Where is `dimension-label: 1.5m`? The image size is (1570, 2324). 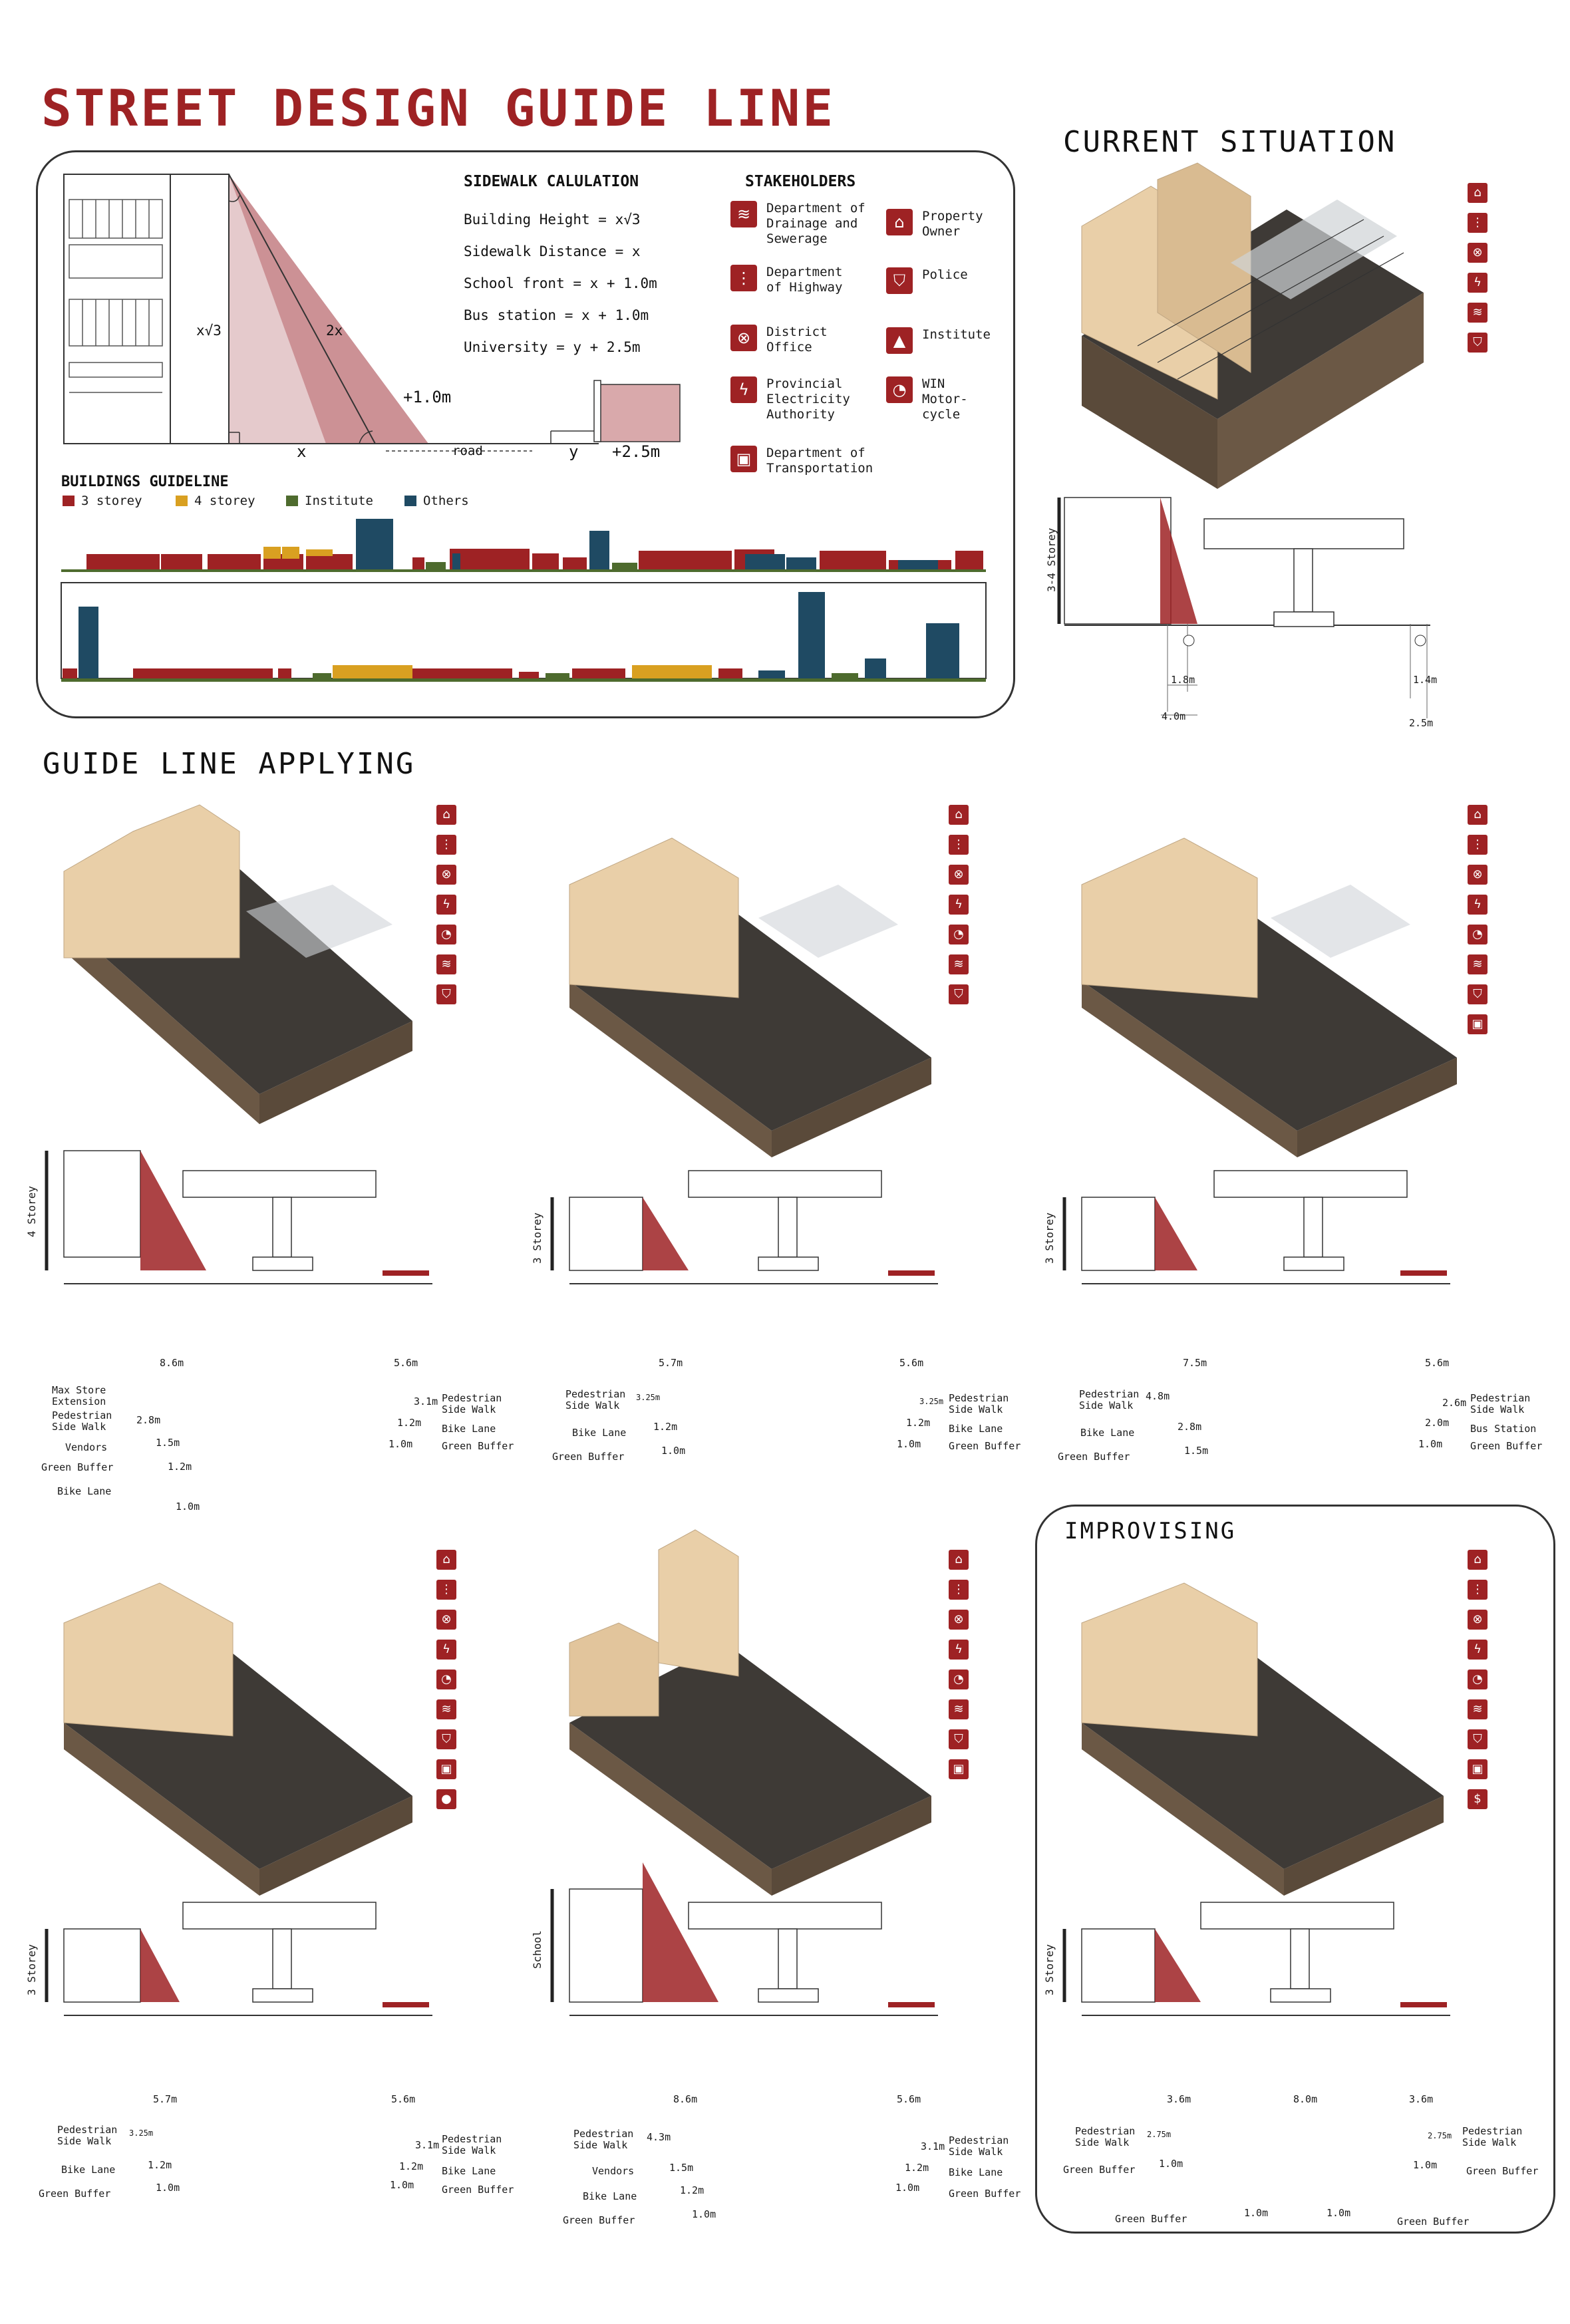 dimension-label: 1.5m is located at coordinates (681, 2168).